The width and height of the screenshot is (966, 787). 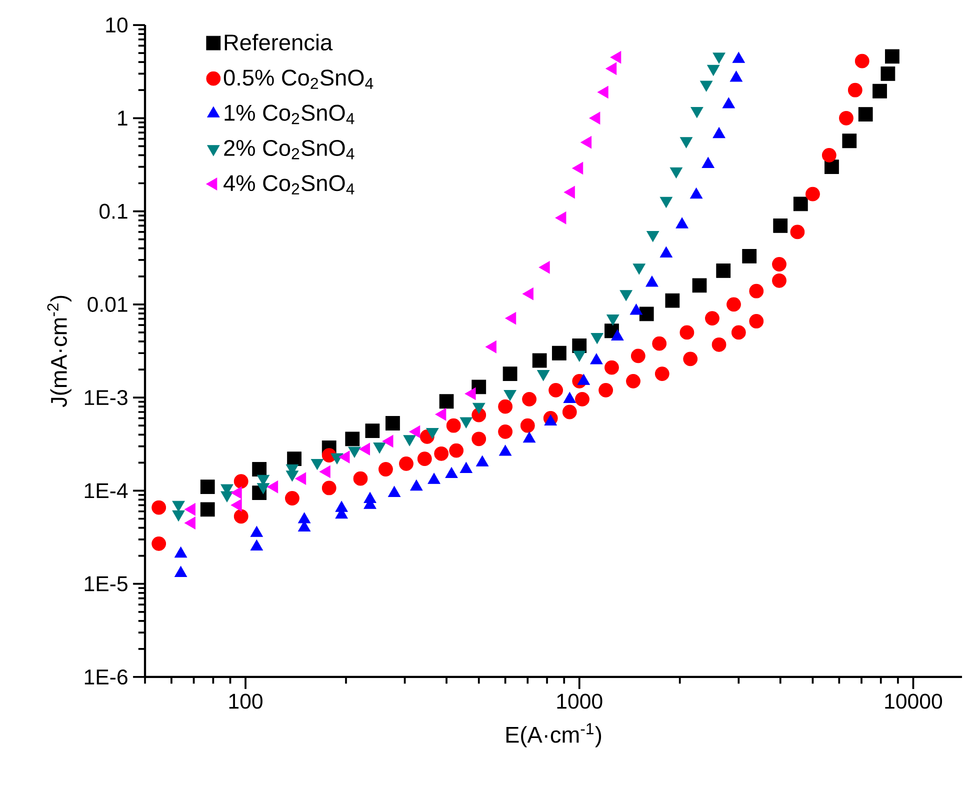 What do you see at coordinates (106, 490) in the screenshot?
I see `y-tick-label: 1E-4` at bounding box center [106, 490].